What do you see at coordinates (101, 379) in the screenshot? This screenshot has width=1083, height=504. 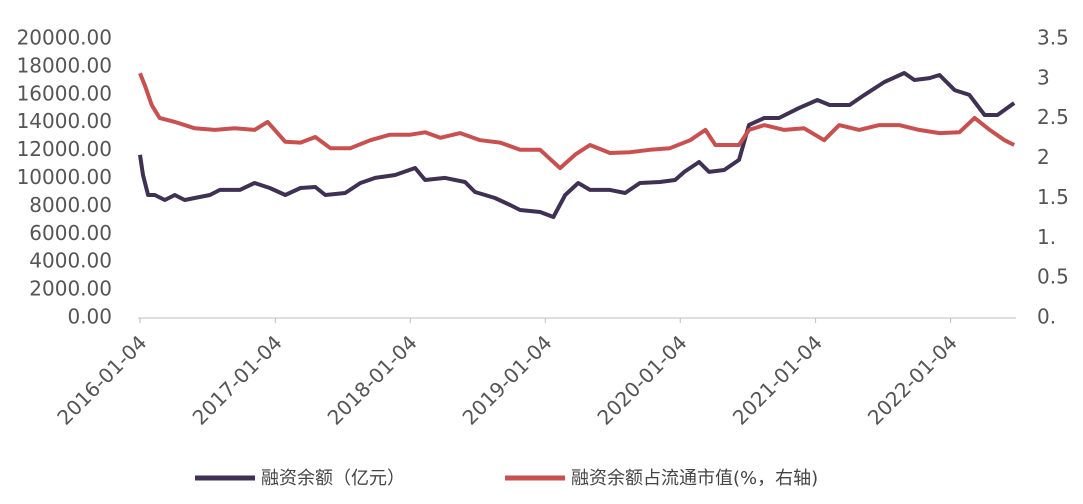 I see `x-tick-label: 2016-01-04` at bounding box center [101, 379].